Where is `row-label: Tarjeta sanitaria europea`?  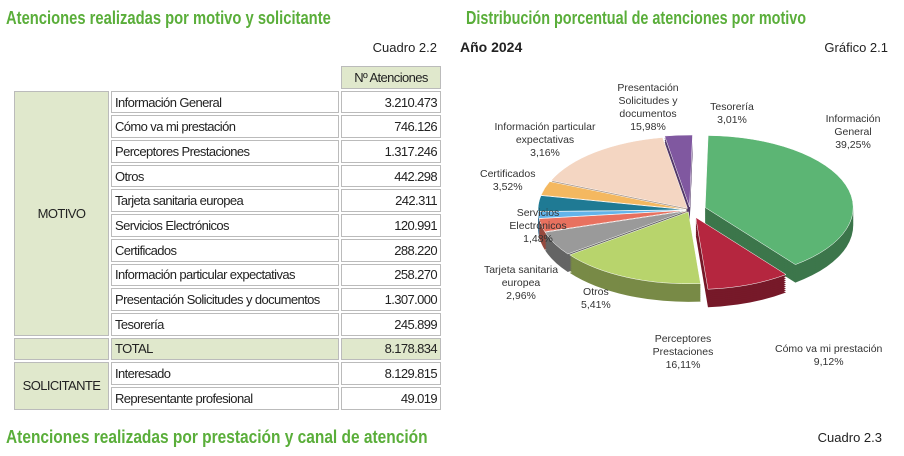
row-label: Tarjeta sanitaria europea is located at coordinates (225, 201).